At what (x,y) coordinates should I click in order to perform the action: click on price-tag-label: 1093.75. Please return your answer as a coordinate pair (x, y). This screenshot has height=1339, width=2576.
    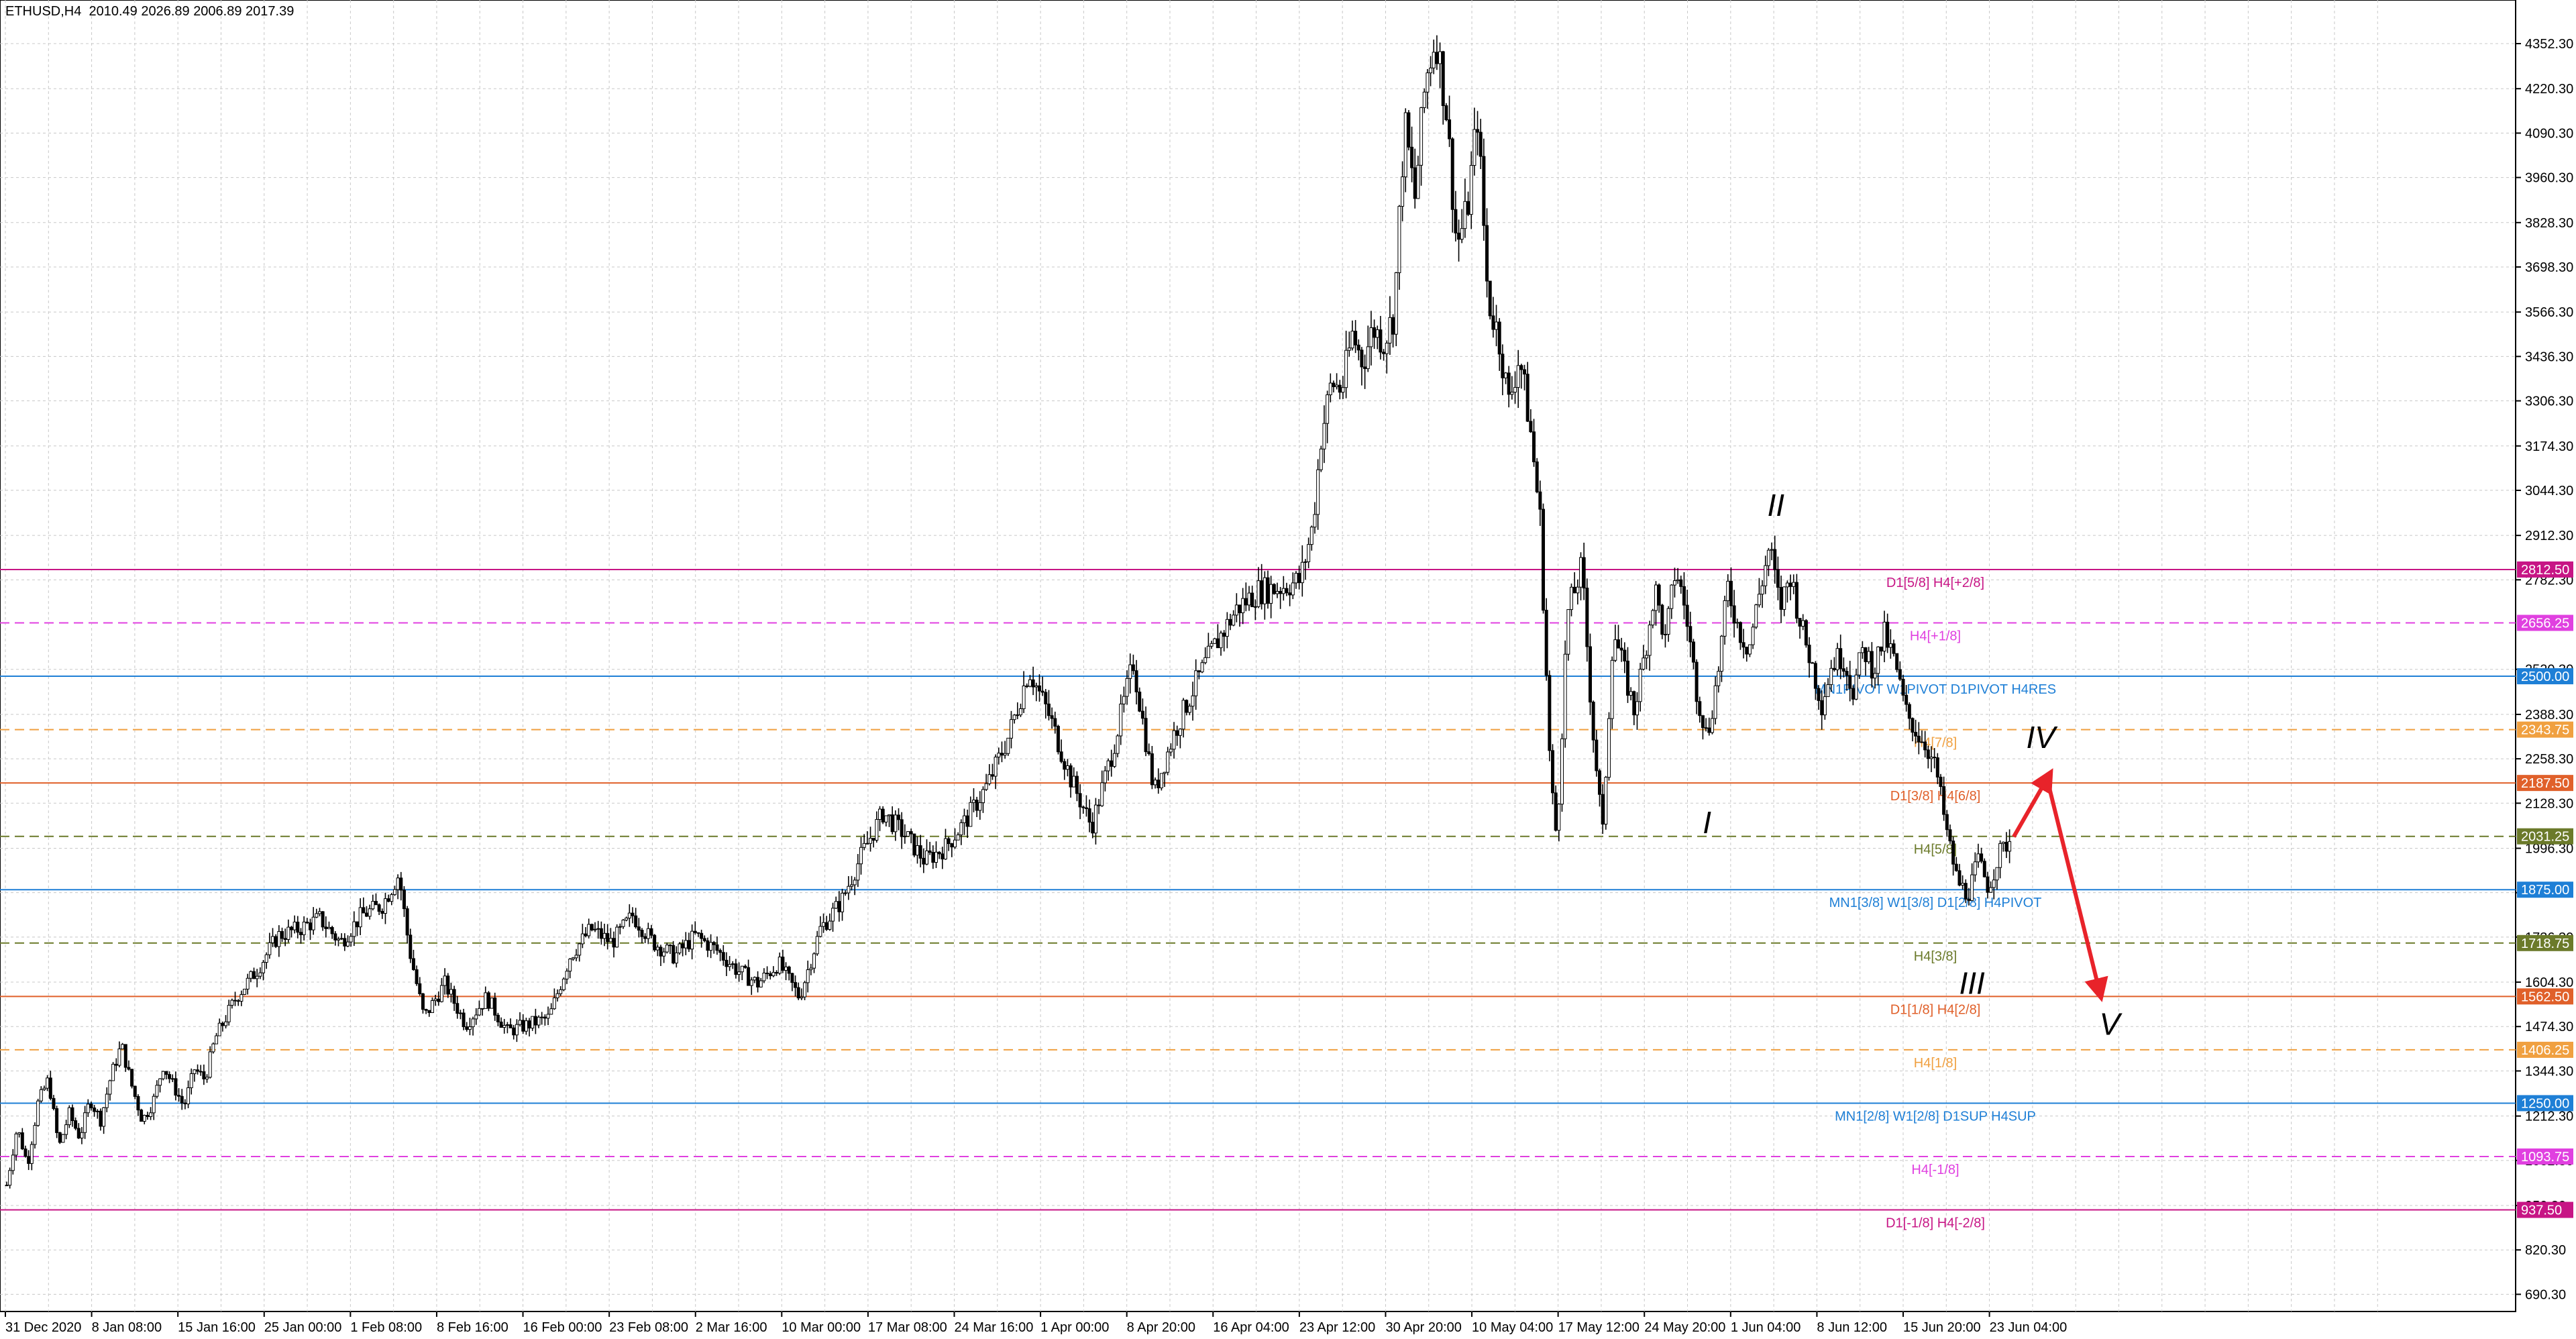
    Looking at the image, I should click on (2545, 1157).